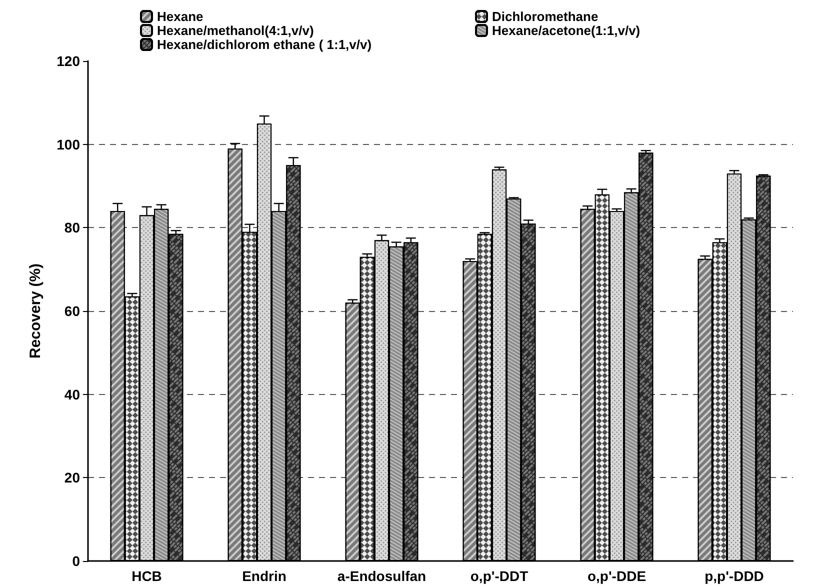 This screenshot has height=587, width=813. What do you see at coordinates (264, 44) in the screenshot?
I see `legend-label: Hexane/dichlorom ethane ( 1:1,v/v)` at bounding box center [264, 44].